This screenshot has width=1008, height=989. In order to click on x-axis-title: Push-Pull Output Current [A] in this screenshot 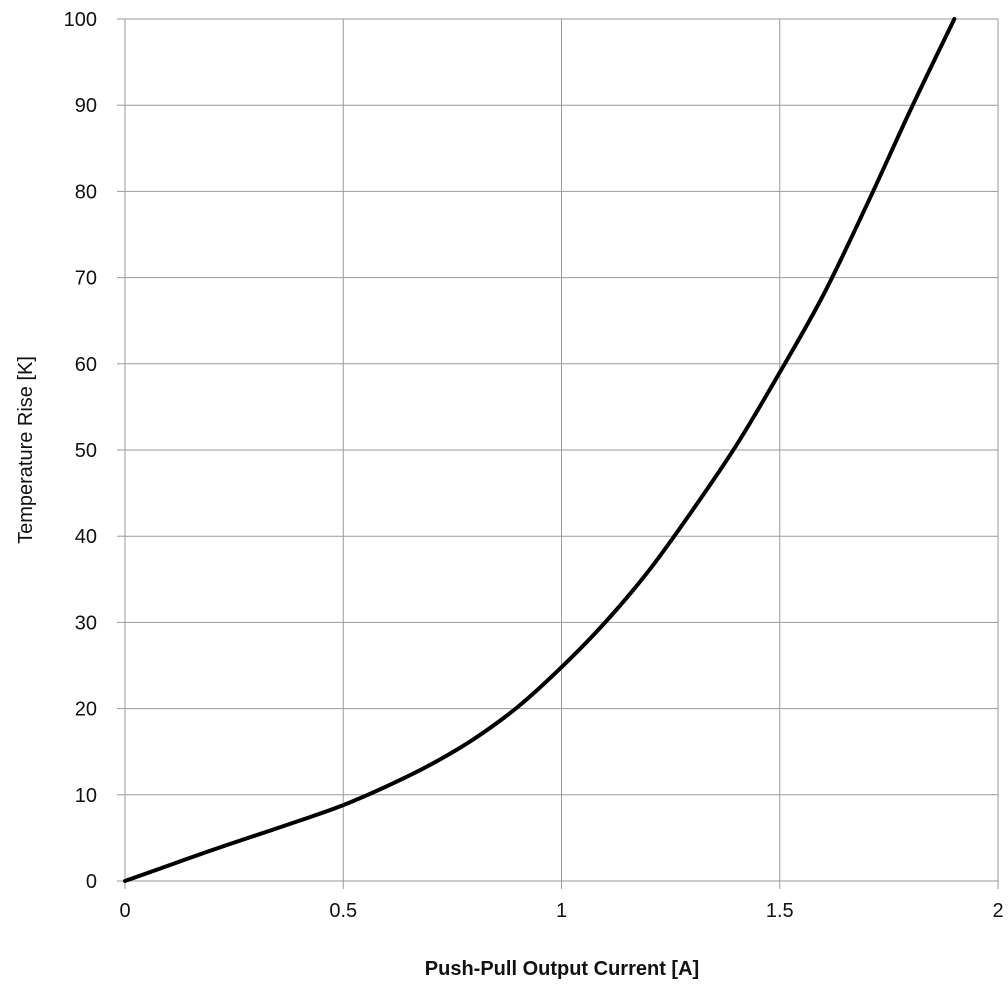, I will do `click(562, 969)`.